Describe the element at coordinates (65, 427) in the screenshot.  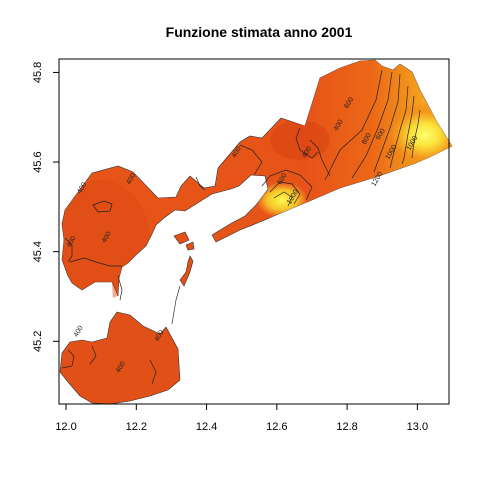
I see `x-tick-label: 12.0` at that location.